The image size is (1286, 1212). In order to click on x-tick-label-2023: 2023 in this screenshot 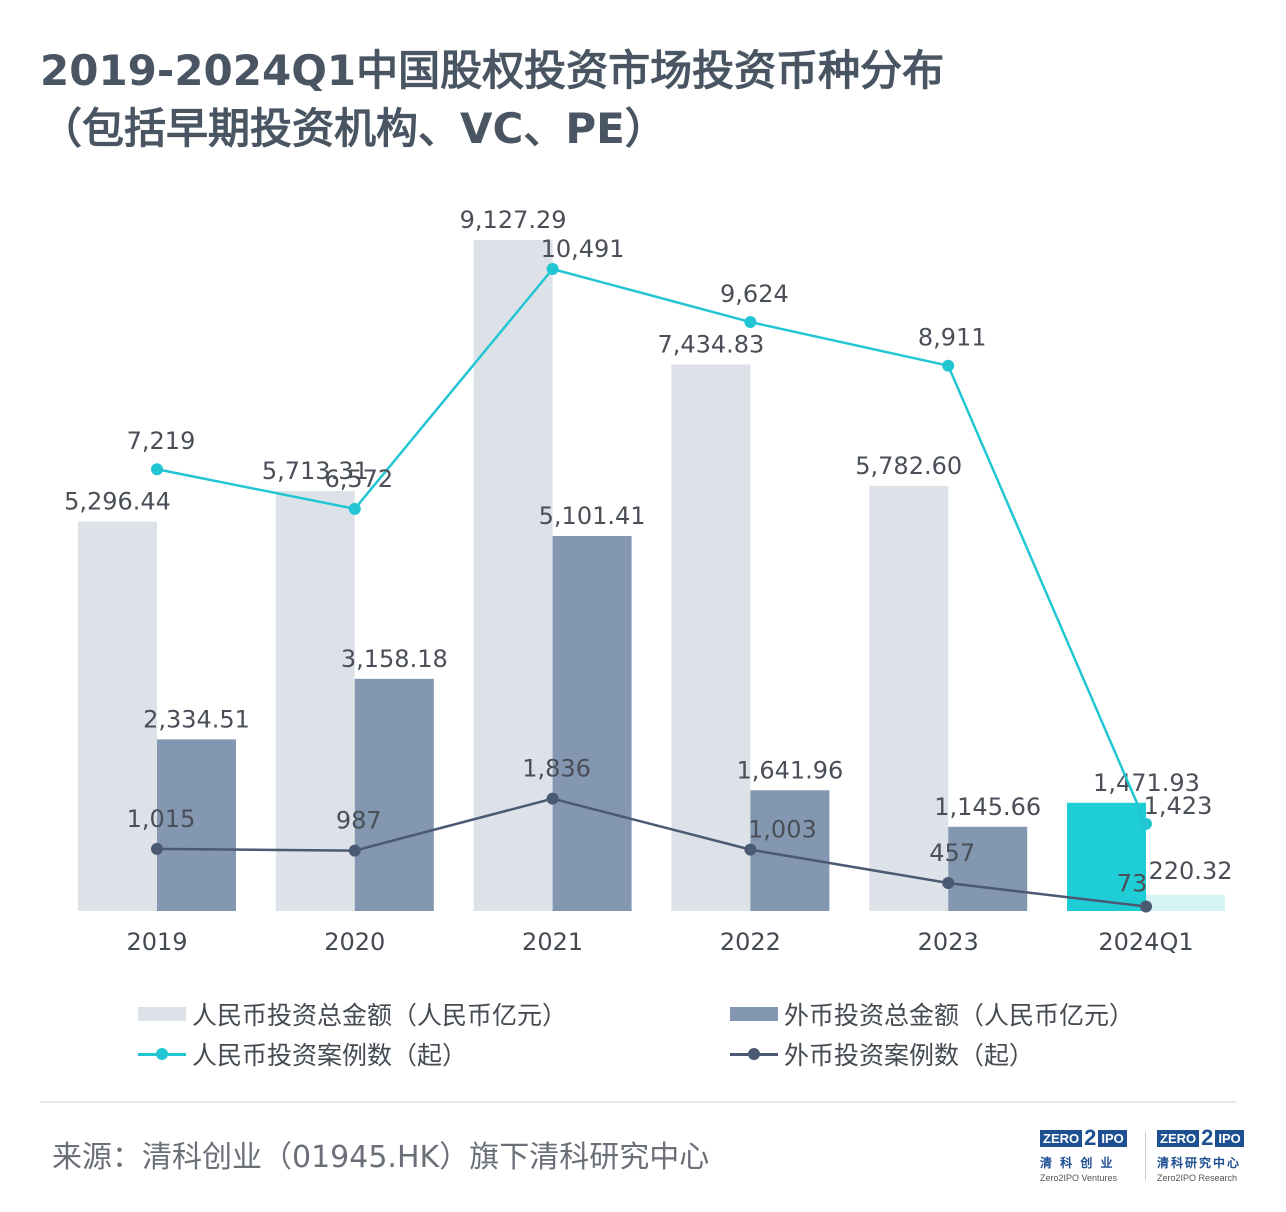, I will do `click(948, 942)`.